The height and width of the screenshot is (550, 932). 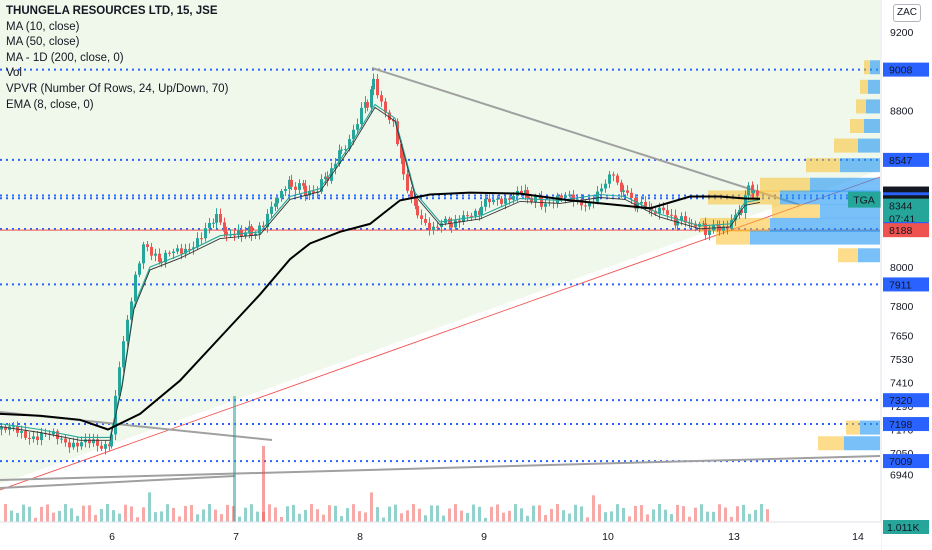 I want to click on legend-ma50: MA (50, close), so click(x=43, y=42).